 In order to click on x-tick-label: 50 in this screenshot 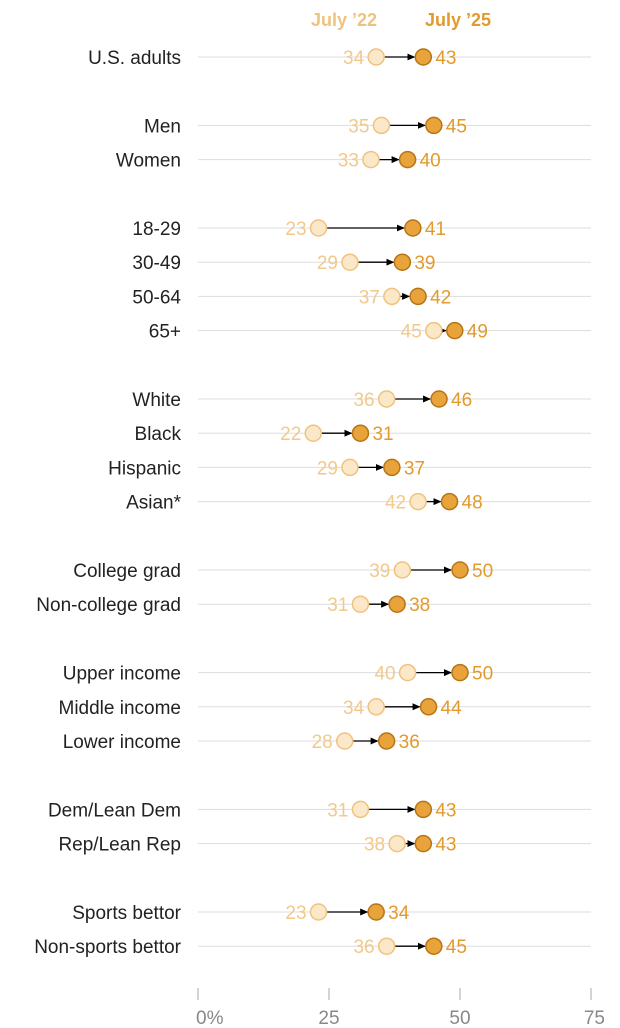, I will do `click(459, 1018)`.